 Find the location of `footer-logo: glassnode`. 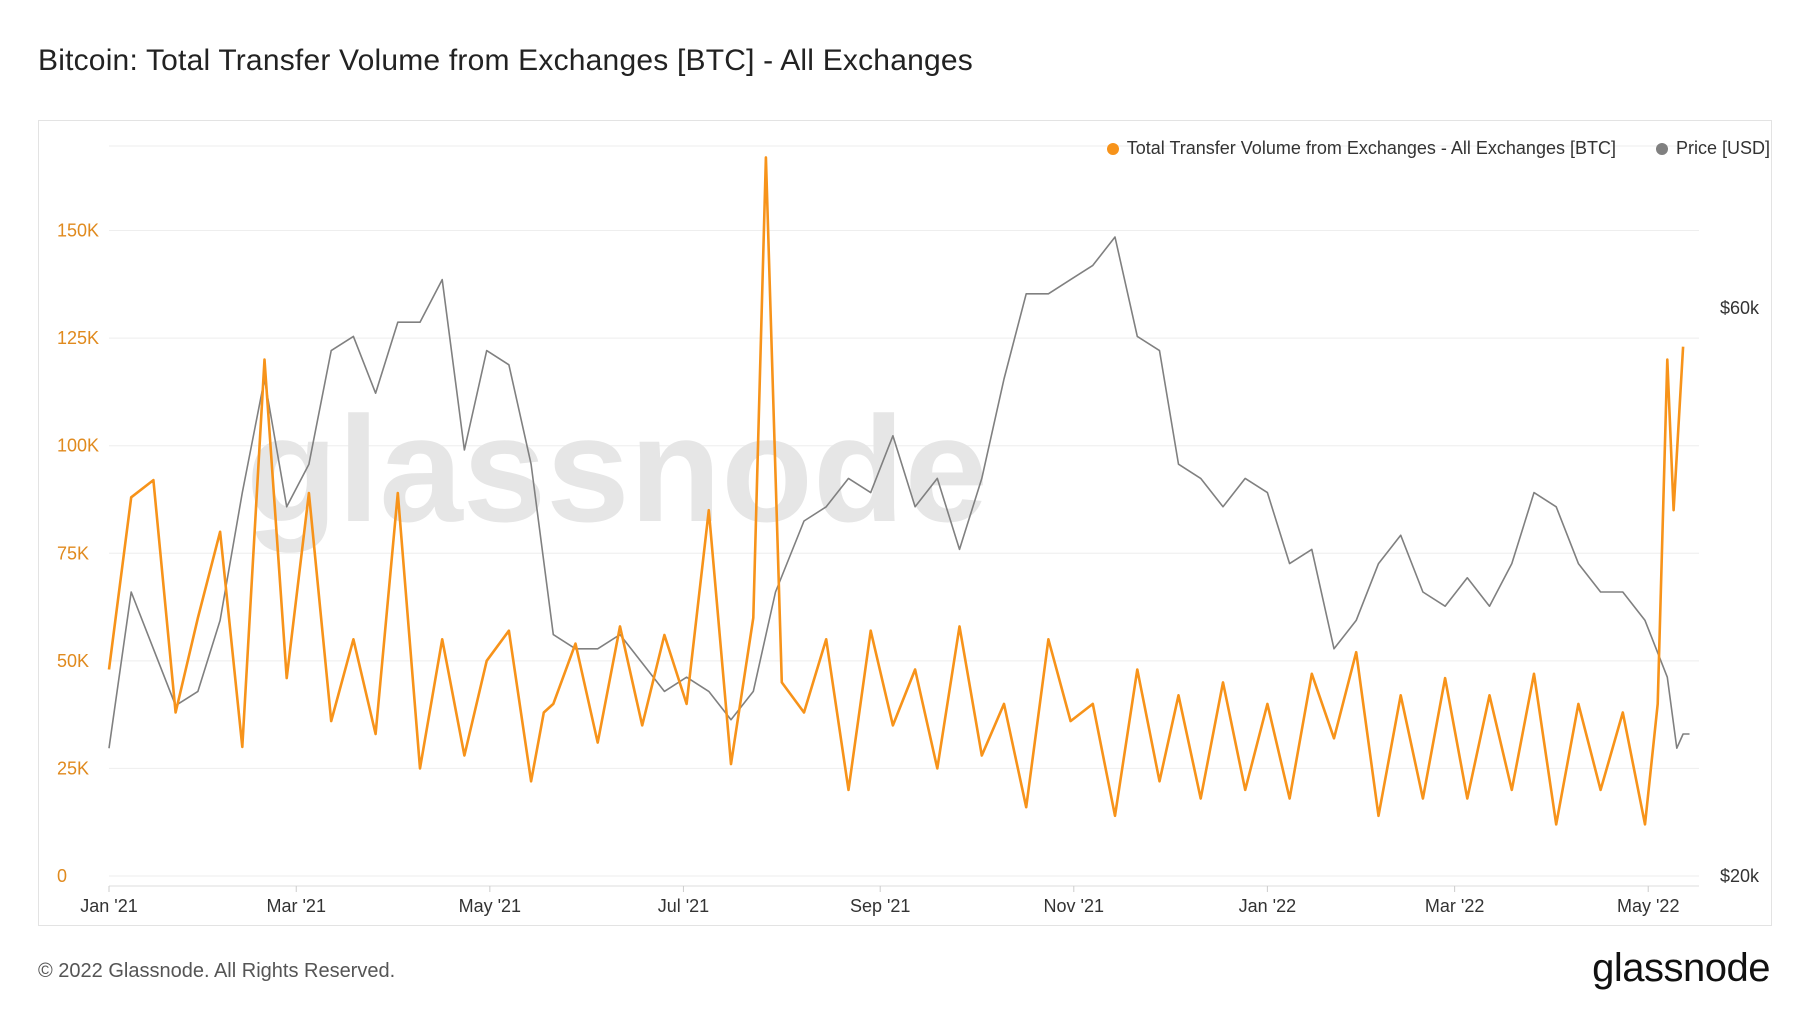

footer-logo: glassnode is located at coordinates (1681, 968).